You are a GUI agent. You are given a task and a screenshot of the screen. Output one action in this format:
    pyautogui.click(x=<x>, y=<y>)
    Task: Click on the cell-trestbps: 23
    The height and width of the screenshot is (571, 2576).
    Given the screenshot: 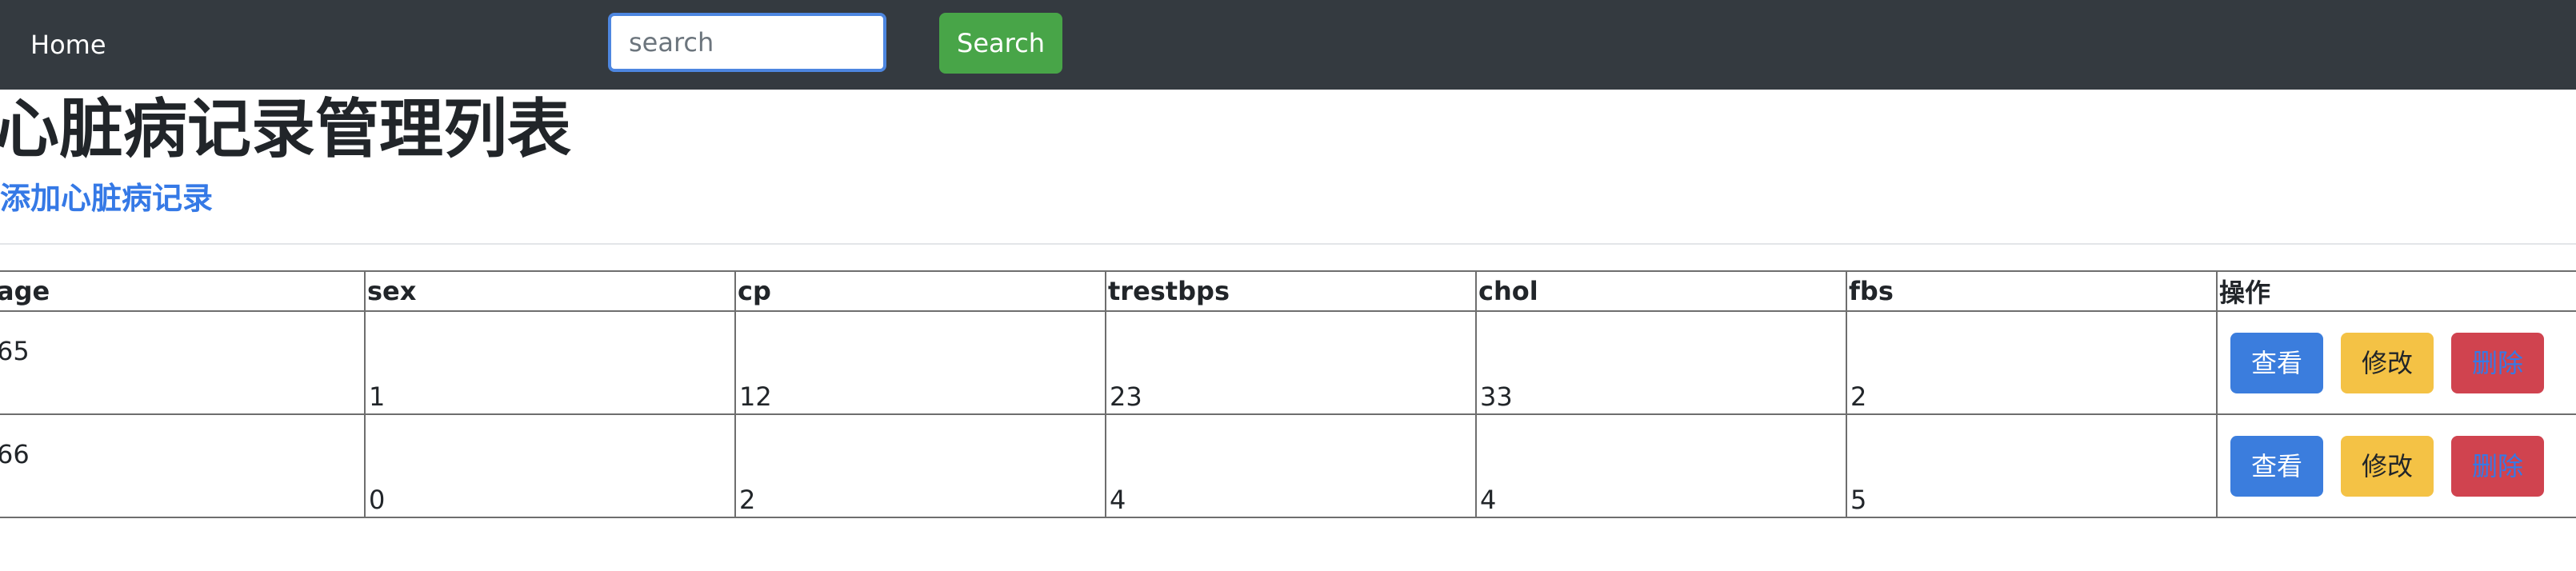 What is the action you would take?
    pyautogui.click(x=1291, y=362)
    